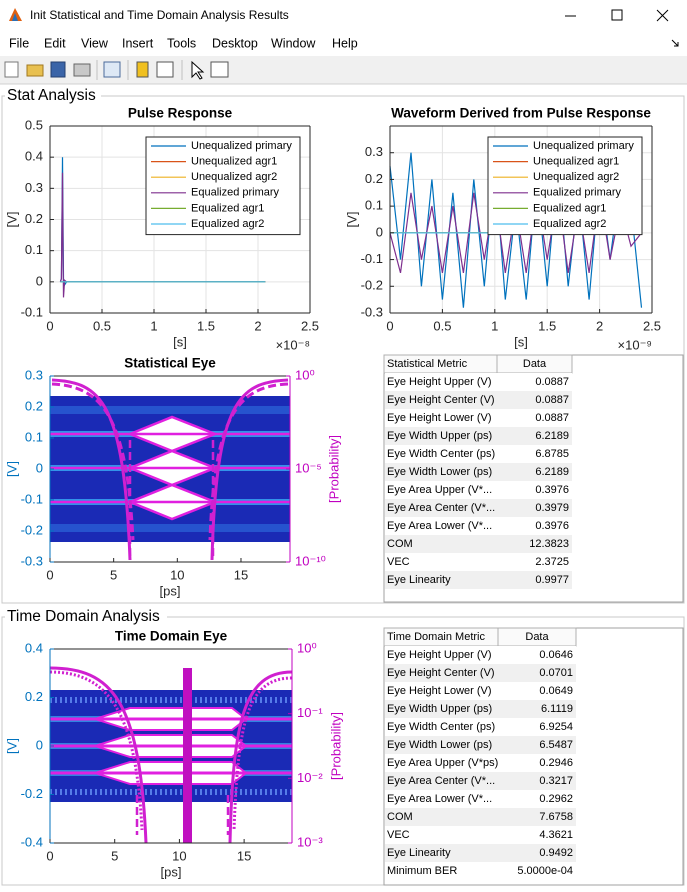  I want to click on table-cell: 0.2946, so click(556, 763).